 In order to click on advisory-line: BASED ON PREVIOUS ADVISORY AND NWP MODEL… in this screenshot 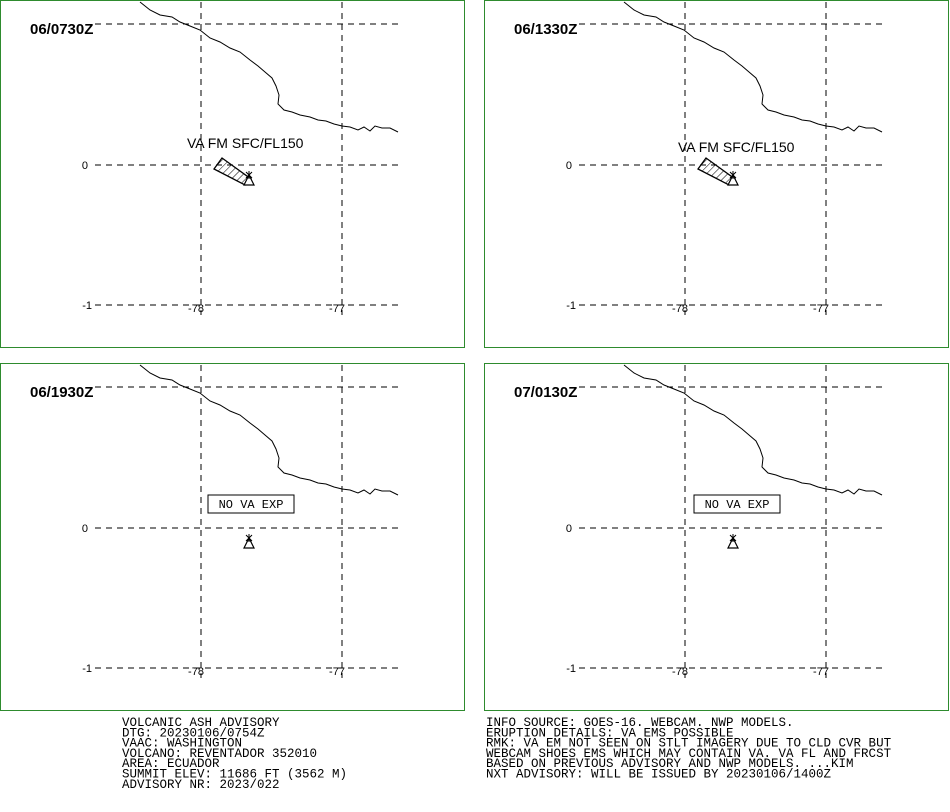, I will do `click(670, 764)`.